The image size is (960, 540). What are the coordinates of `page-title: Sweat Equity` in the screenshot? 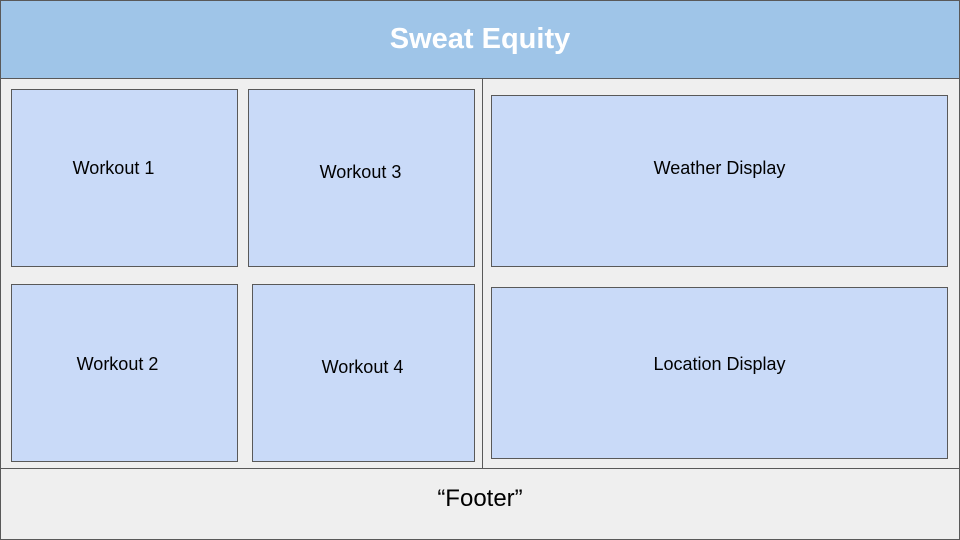 It's located at (480, 39).